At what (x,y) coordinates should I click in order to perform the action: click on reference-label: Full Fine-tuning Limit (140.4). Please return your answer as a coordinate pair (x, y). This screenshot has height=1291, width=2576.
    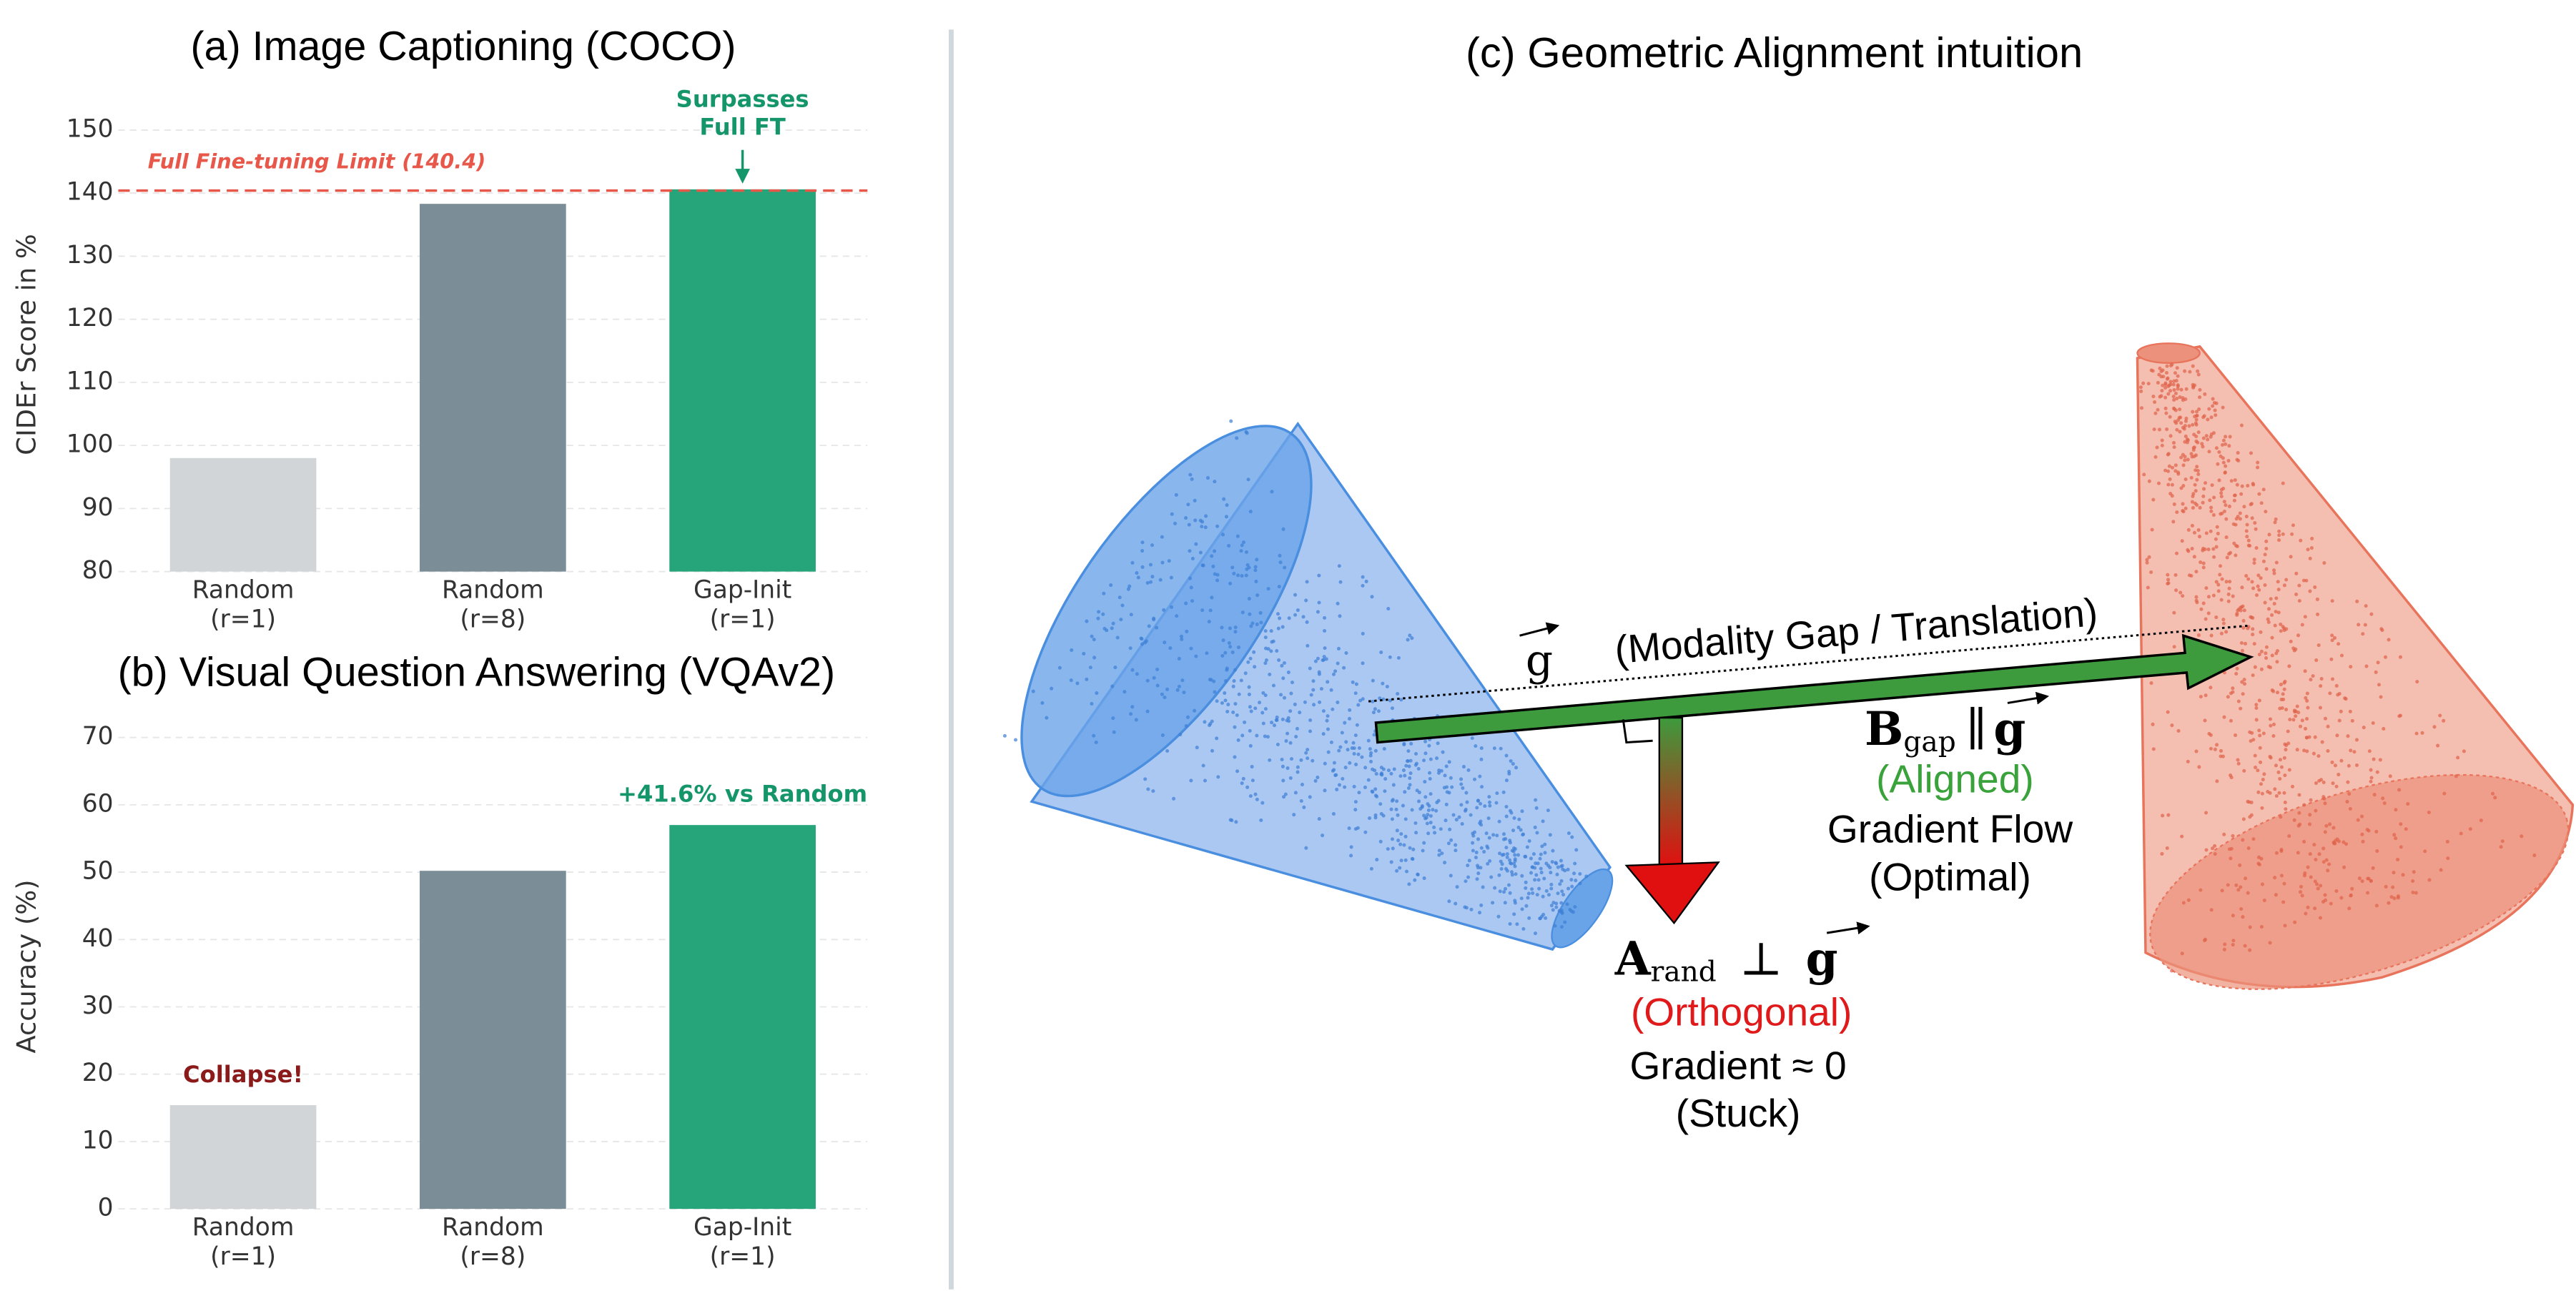
    Looking at the image, I should click on (317, 161).